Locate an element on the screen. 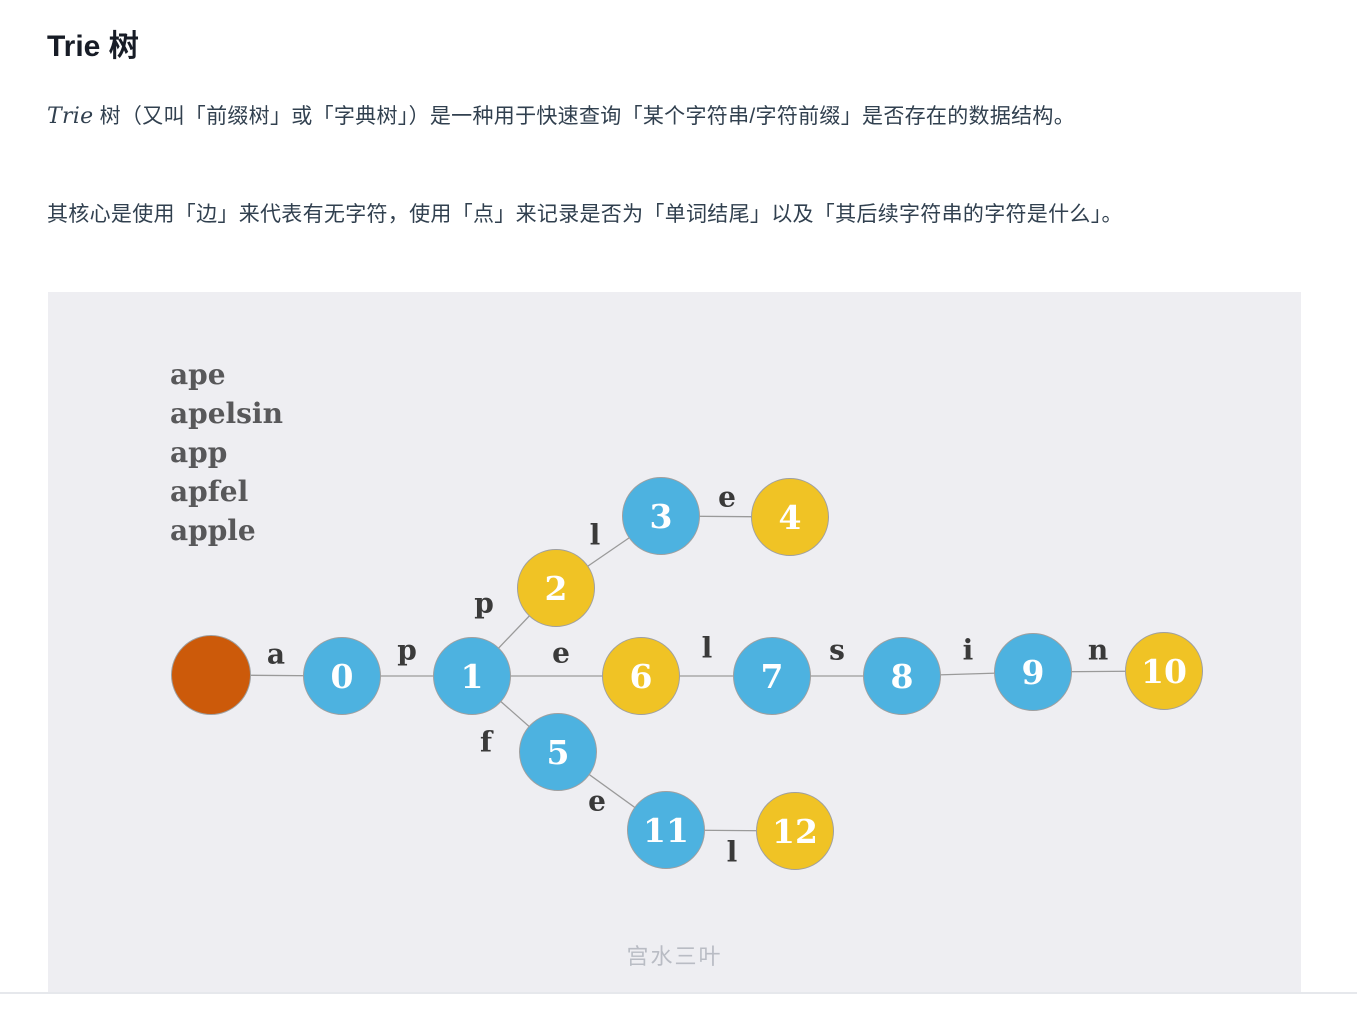  word-list-item: ape is located at coordinates (198, 374).